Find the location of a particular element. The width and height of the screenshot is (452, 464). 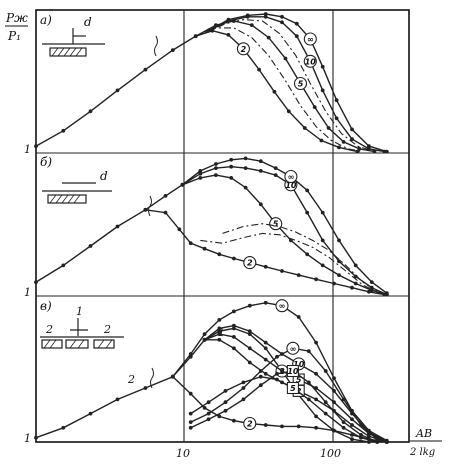

panel-2-series-7-tag: ∞ is located at coordinates (293, 348).